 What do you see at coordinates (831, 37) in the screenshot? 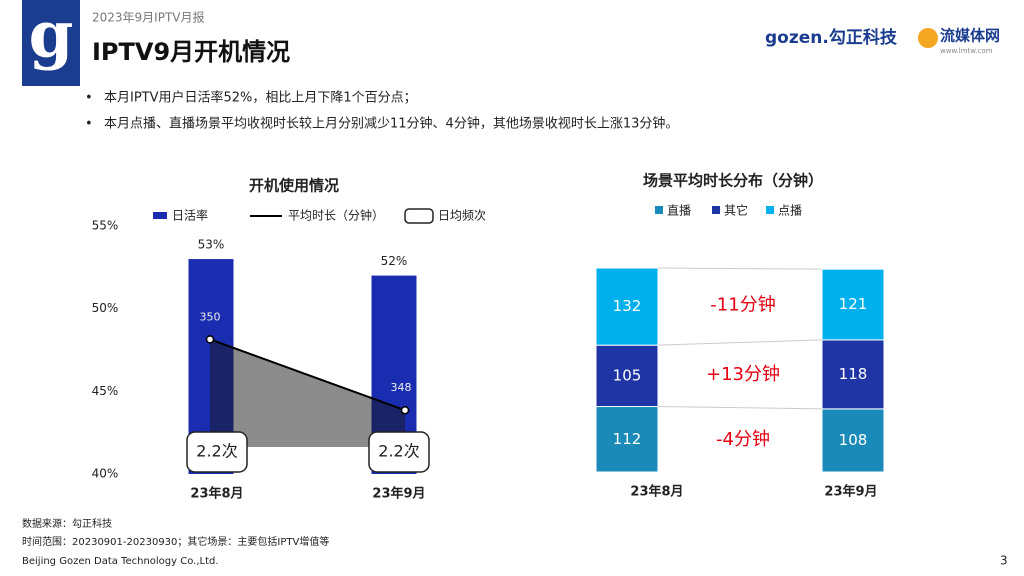
I see `brand-logo: gozen.勾正科技` at bounding box center [831, 37].